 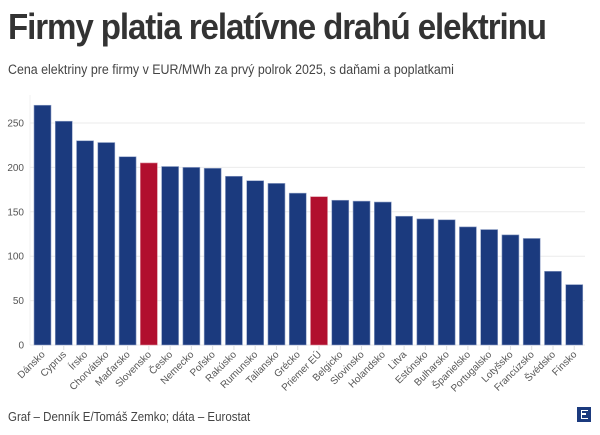 What do you see at coordinates (15, 168) in the screenshot?
I see `y-tick-label: 200` at bounding box center [15, 168].